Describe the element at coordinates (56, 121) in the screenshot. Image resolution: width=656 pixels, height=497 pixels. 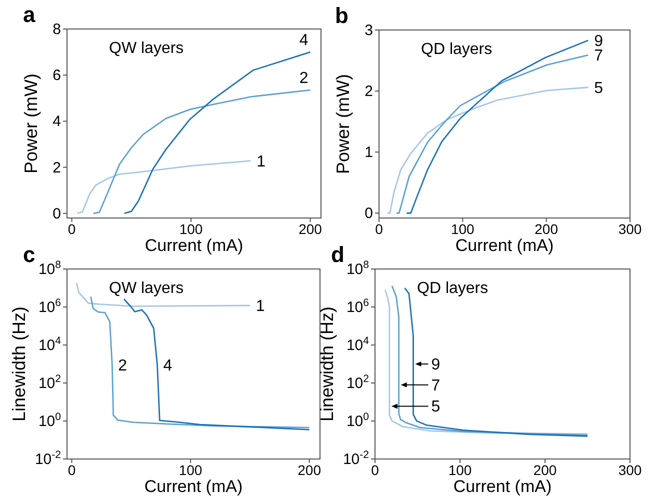
I see `y-tick-label: 4` at that location.